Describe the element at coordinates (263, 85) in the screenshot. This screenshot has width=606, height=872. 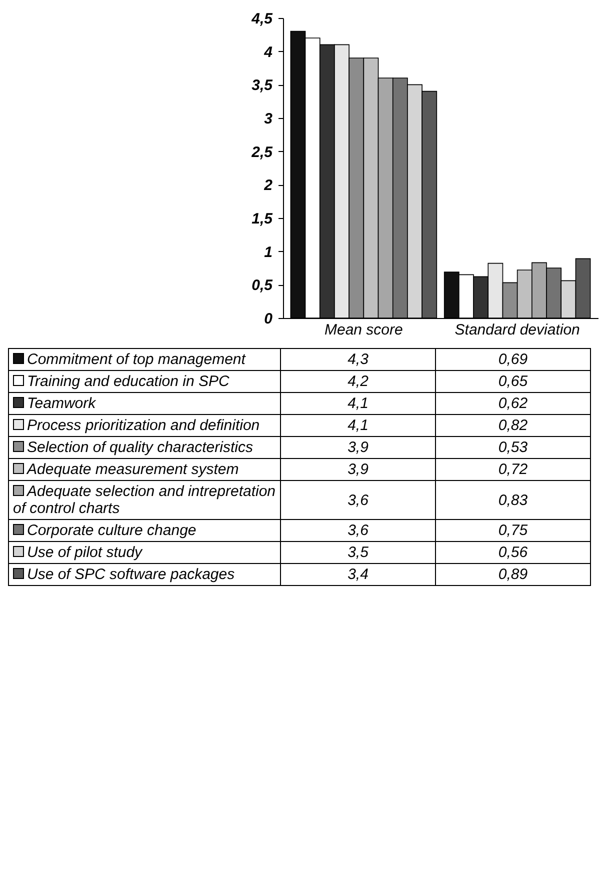
I see `y-tick-label: 3,5` at that location.